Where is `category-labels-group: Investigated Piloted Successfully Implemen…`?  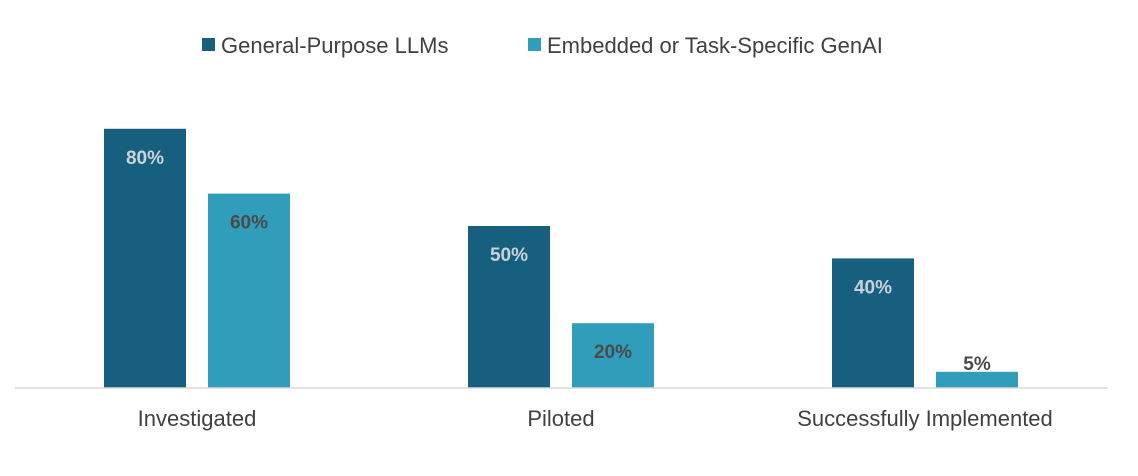 category-labels-group: Investigated Piloted Successfully Implemen… is located at coordinates (595, 418).